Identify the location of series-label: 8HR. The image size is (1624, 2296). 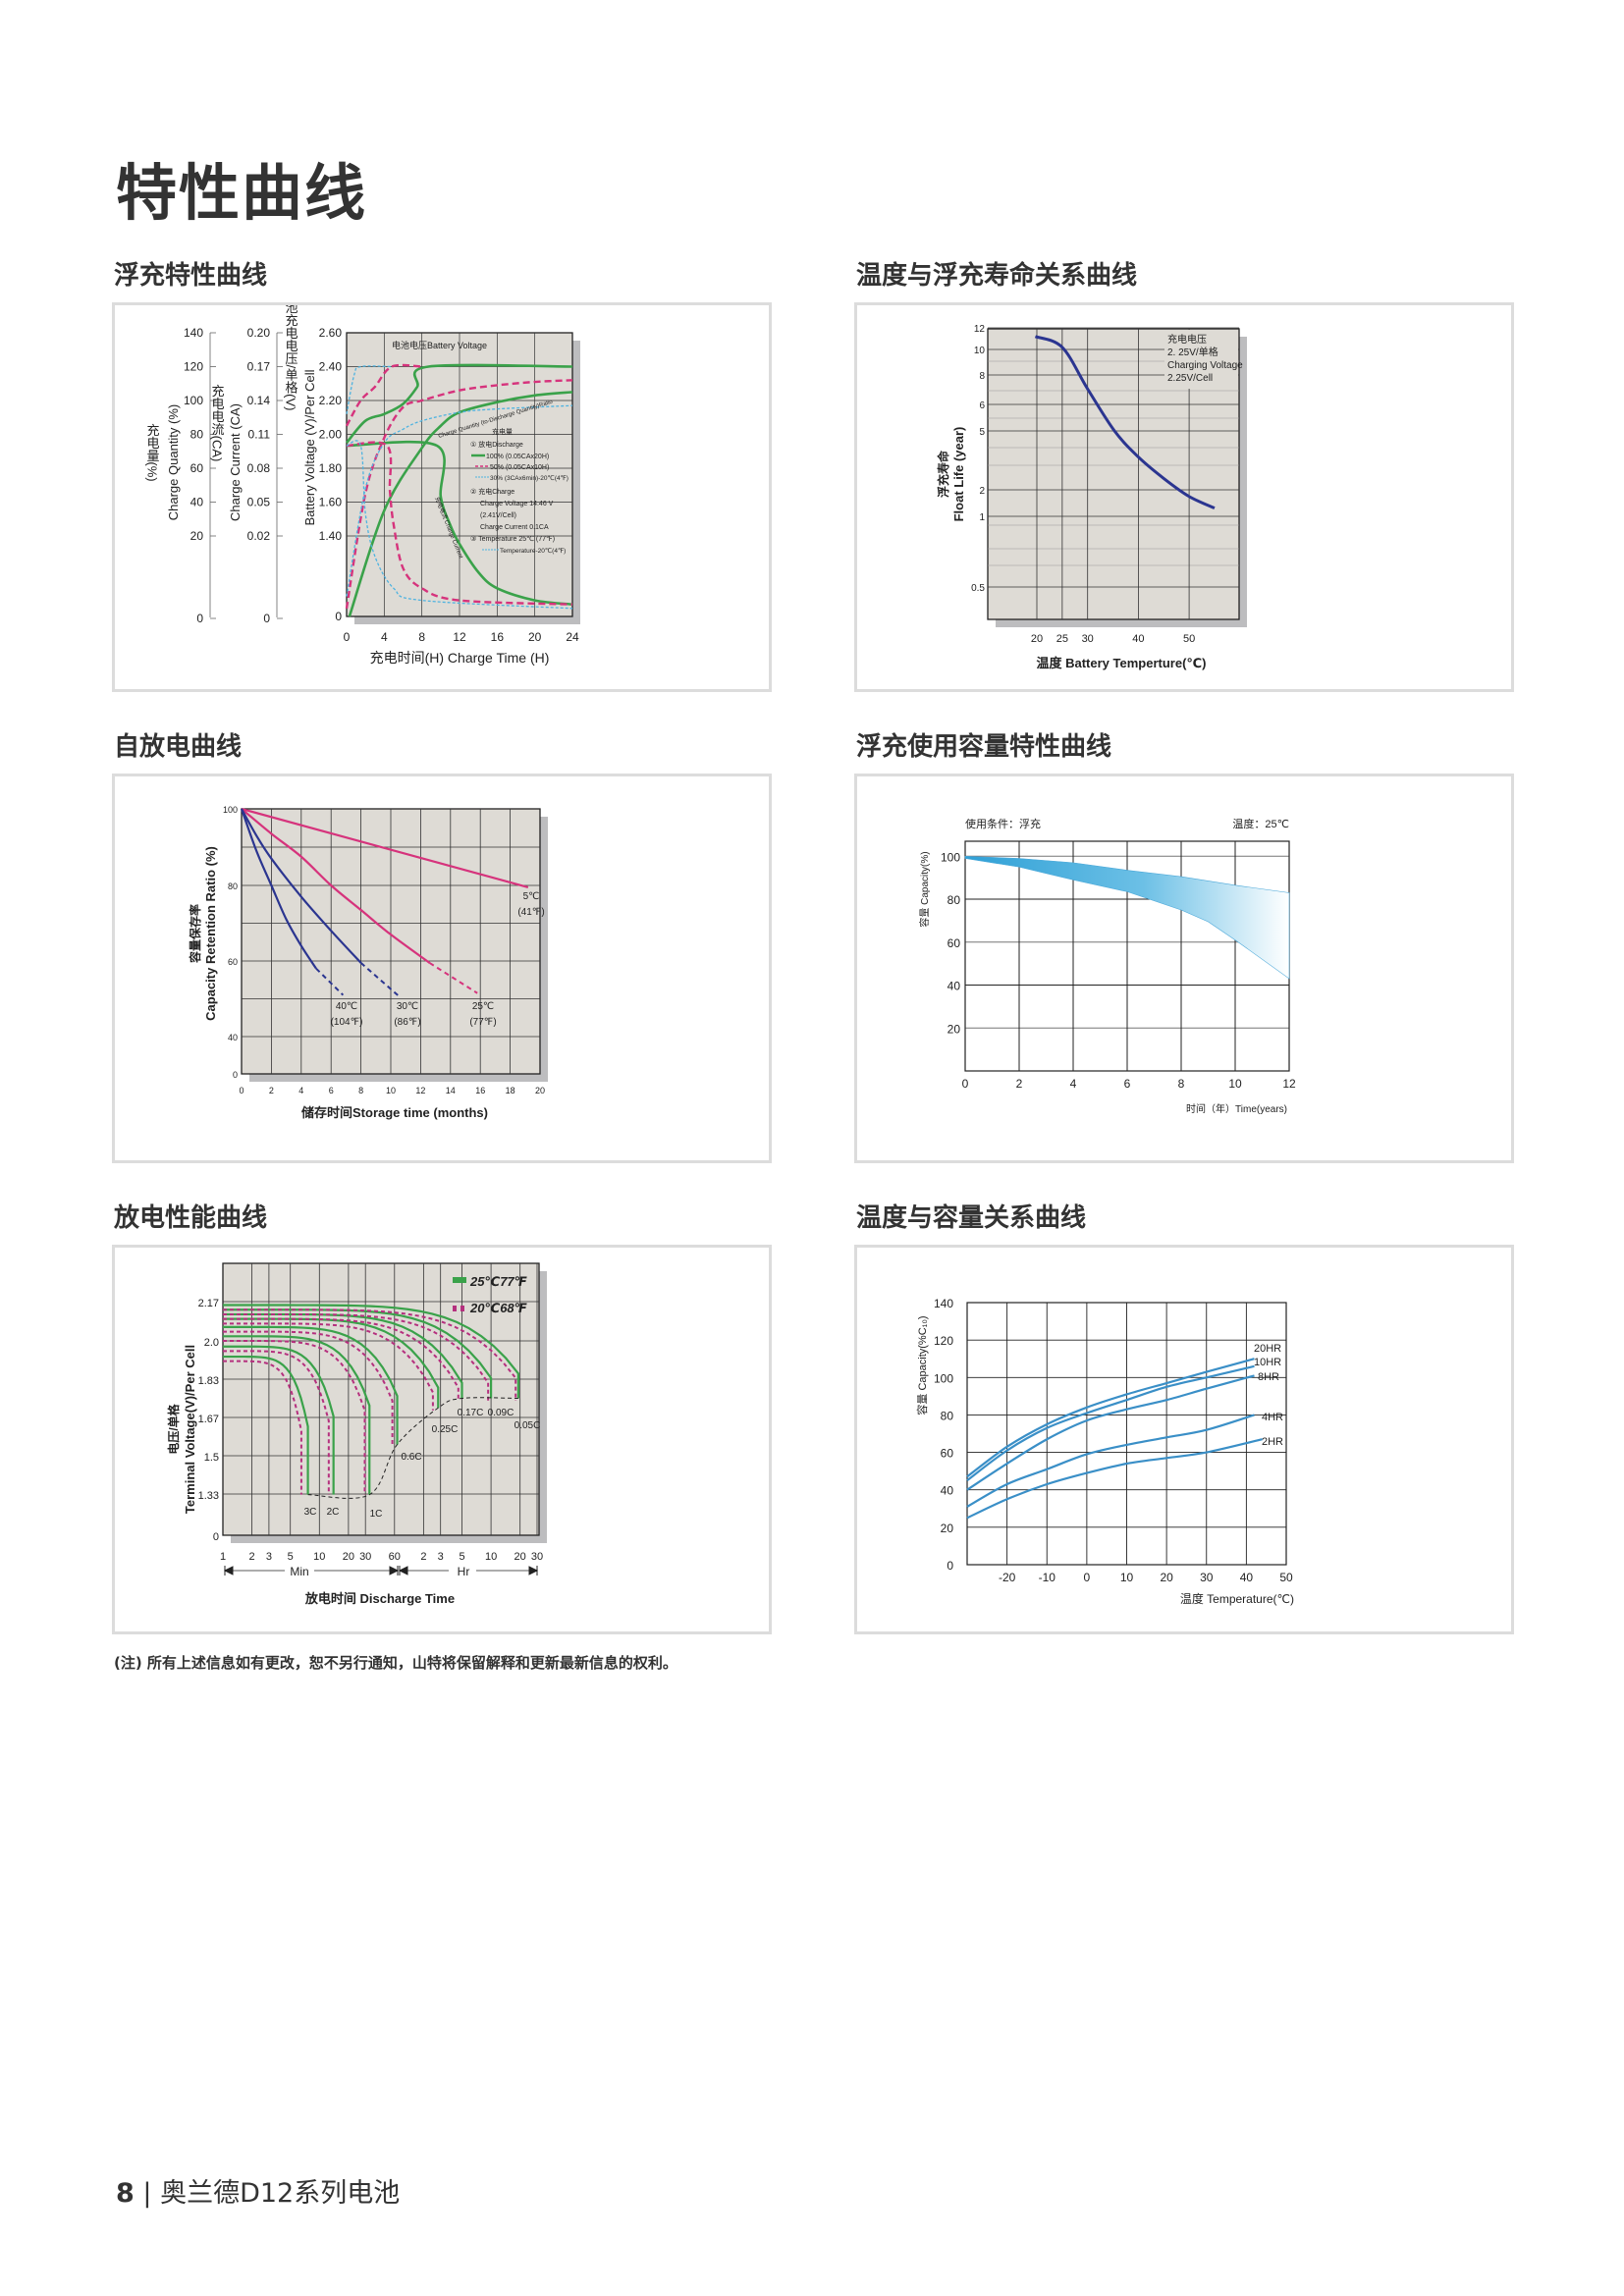
(1268, 1377).